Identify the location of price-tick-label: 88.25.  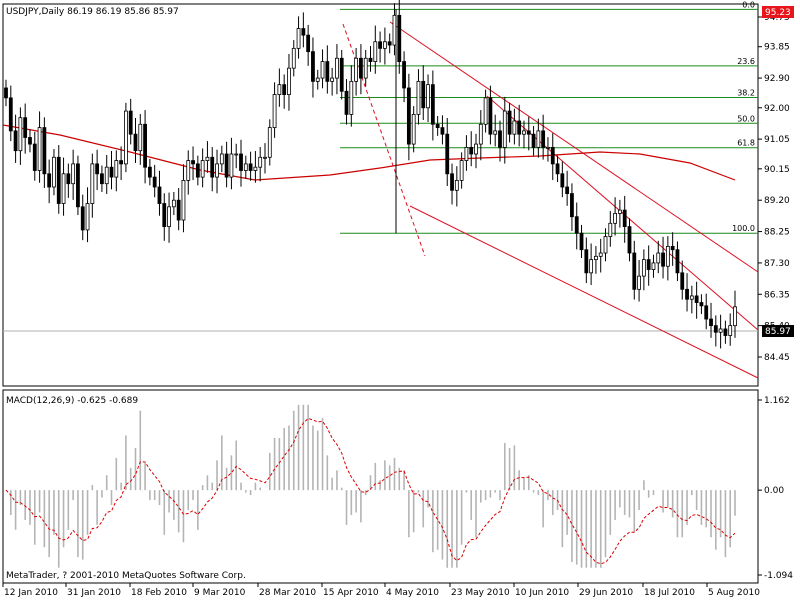
(777, 233).